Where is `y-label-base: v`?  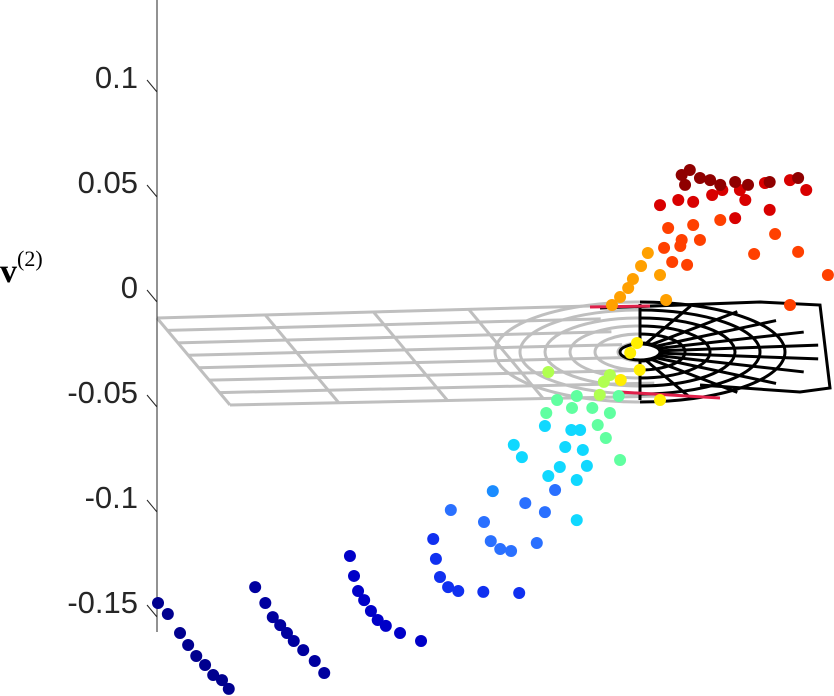
y-label-base: v is located at coordinates (8, 271).